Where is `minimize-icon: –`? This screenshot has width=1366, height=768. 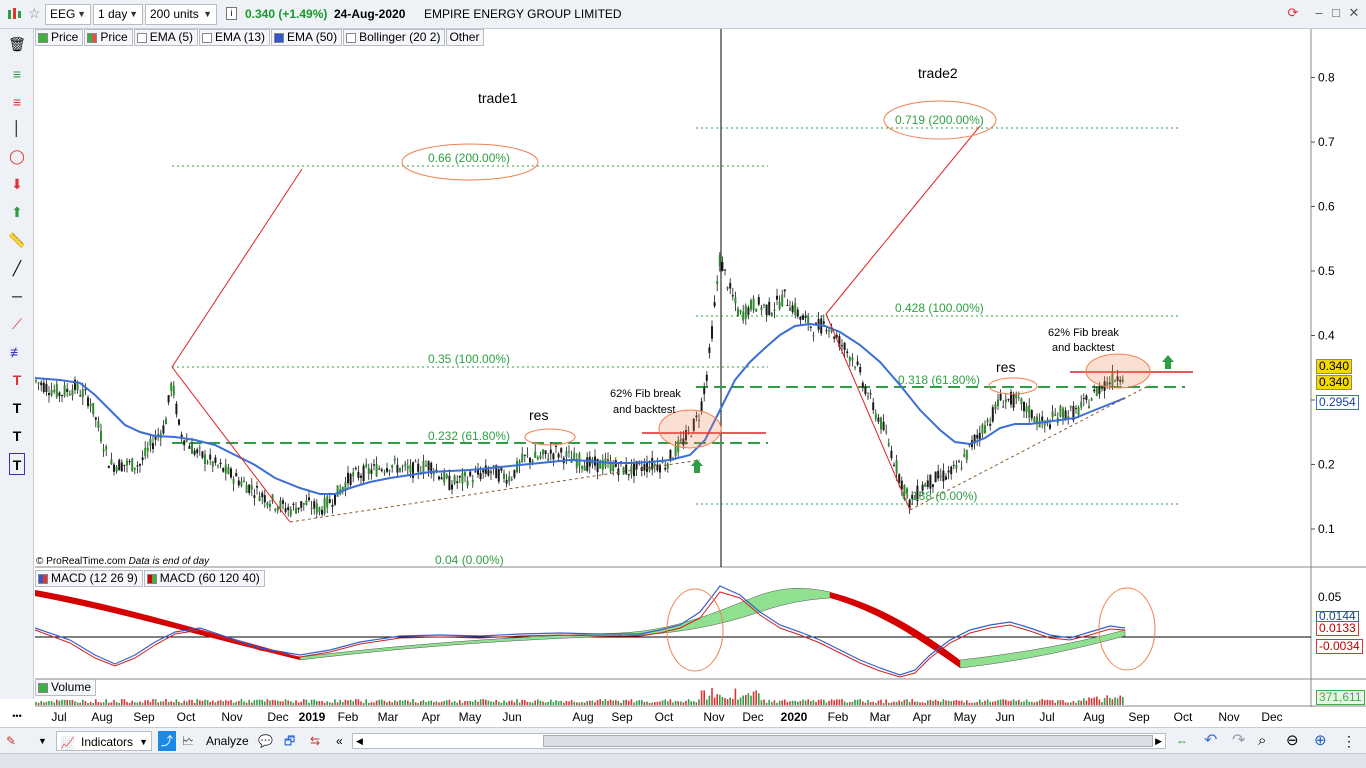 minimize-icon: – is located at coordinates (1319, 12).